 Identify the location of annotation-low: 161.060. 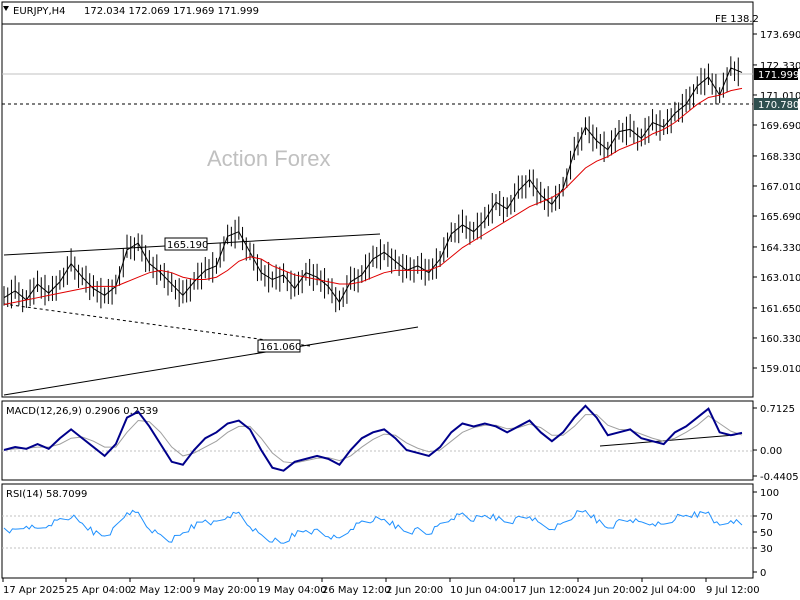
(280, 347).